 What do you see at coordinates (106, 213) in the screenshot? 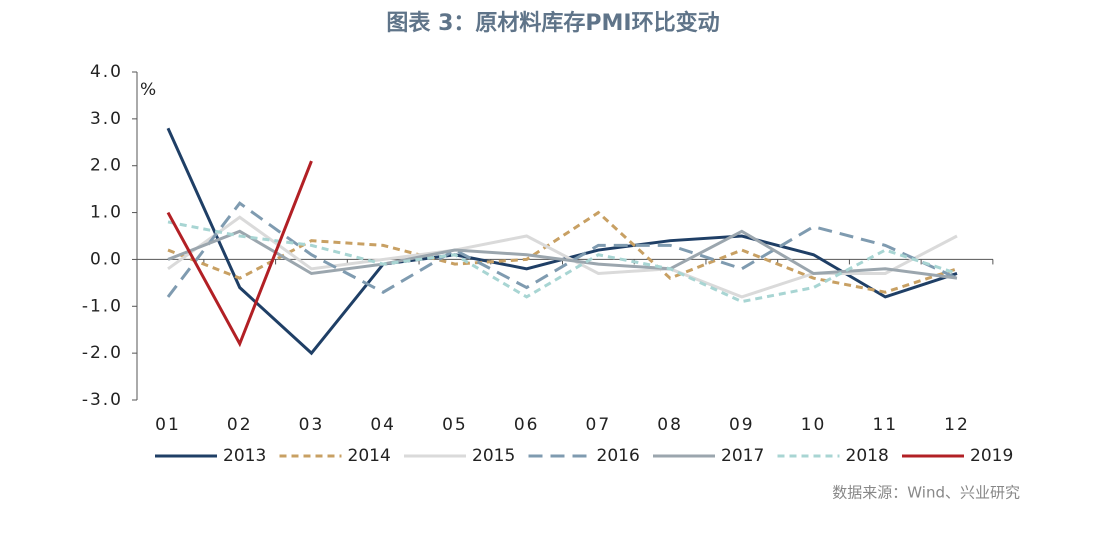
I see `y-tick-label: 1.0` at bounding box center [106, 213].